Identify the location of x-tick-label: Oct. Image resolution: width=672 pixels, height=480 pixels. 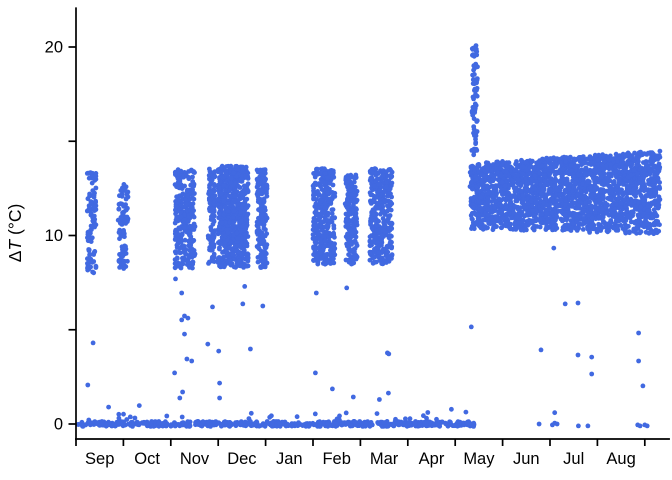
(147, 459).